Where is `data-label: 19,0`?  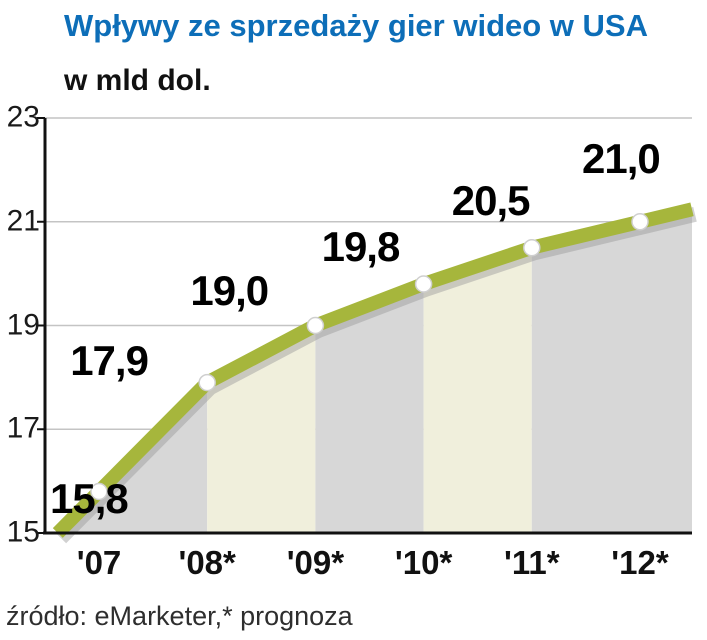 data-label: 19,0 is located at coordinates (229, 290).